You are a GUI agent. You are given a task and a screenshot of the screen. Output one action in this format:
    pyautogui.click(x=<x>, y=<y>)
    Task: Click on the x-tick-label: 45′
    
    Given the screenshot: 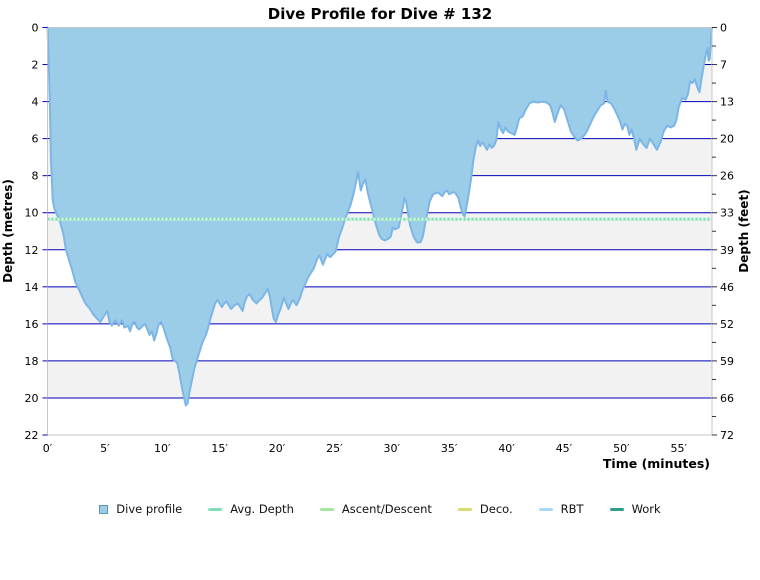 What is the action you would take?
    pyautogui.click(x=564, y=448)
    